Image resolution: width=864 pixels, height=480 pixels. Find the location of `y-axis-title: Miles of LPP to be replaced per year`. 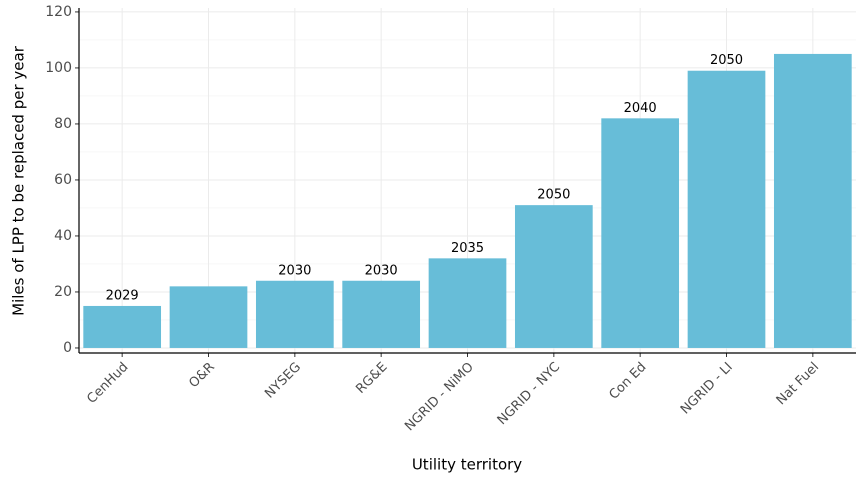

y-axis-title: Miles of LPP to be replaced per year is located at coordinates (19, 180).